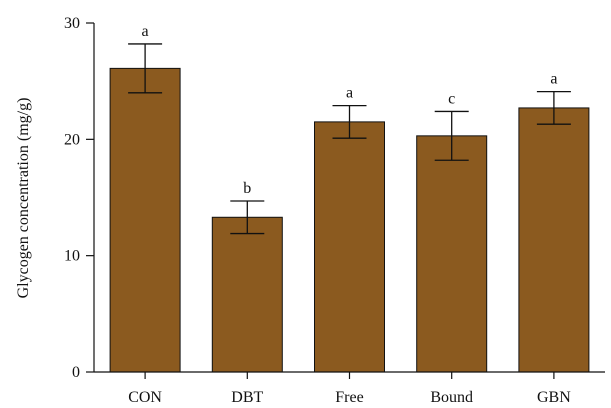 This screenshot has height=408, width=611. I want to click on x-tick-label: Free, so click(349, 397).